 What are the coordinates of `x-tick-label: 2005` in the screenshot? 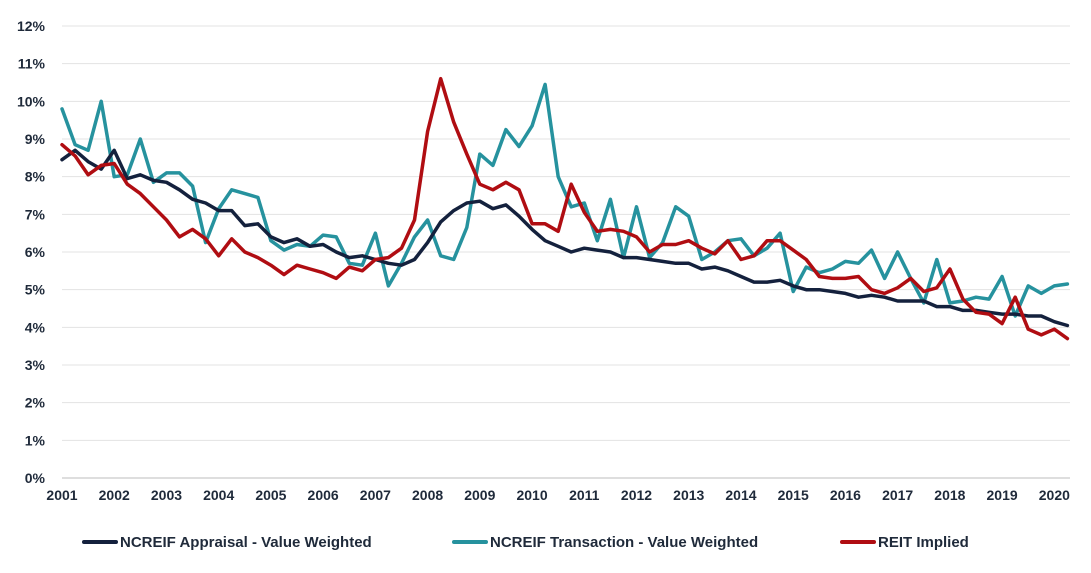 It's located at (270, 495).